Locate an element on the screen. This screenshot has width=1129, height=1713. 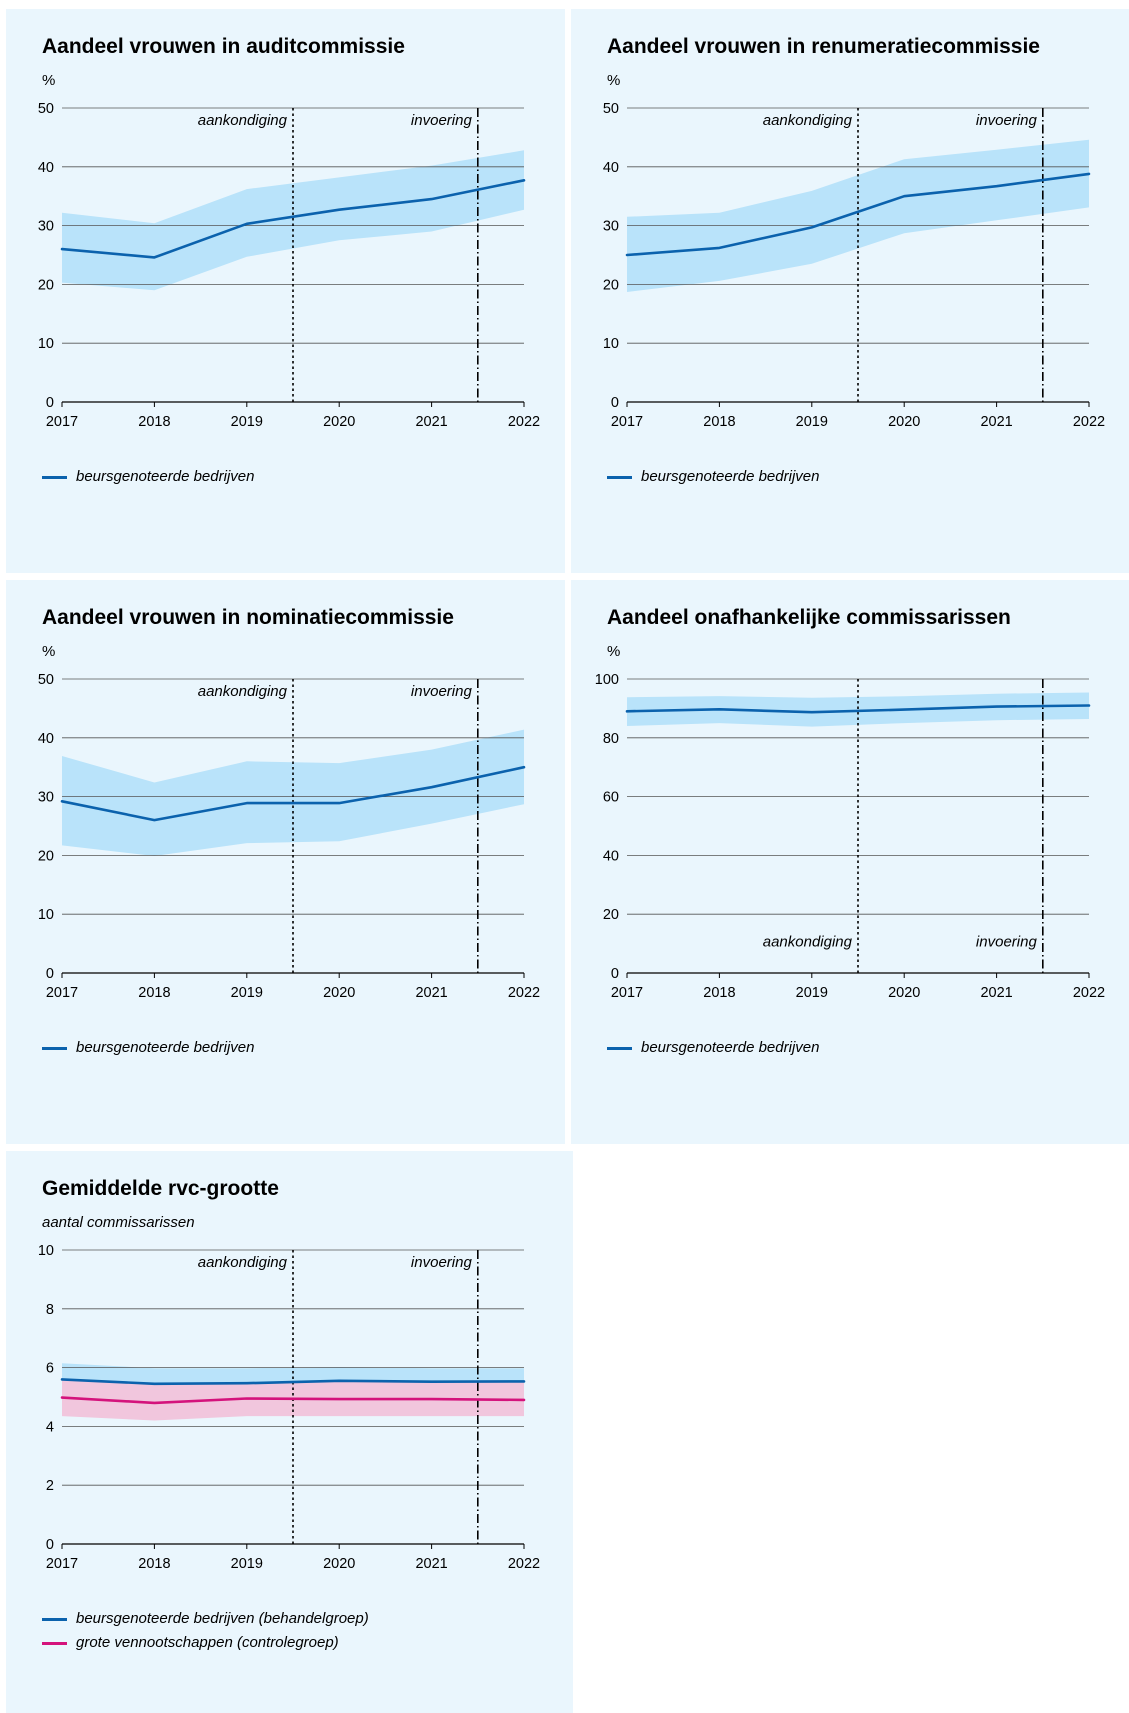
y-tick-label: 60 is located at coordinates (611, 798).